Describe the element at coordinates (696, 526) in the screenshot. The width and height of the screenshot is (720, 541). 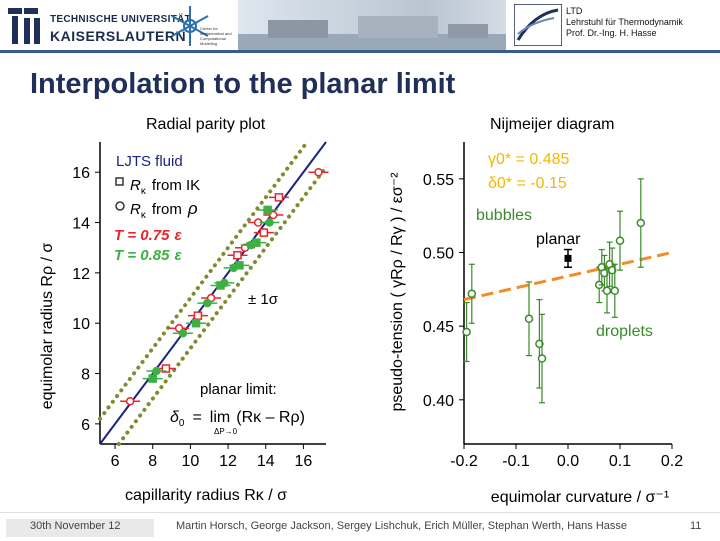
I see `page-number: 11` at that location.